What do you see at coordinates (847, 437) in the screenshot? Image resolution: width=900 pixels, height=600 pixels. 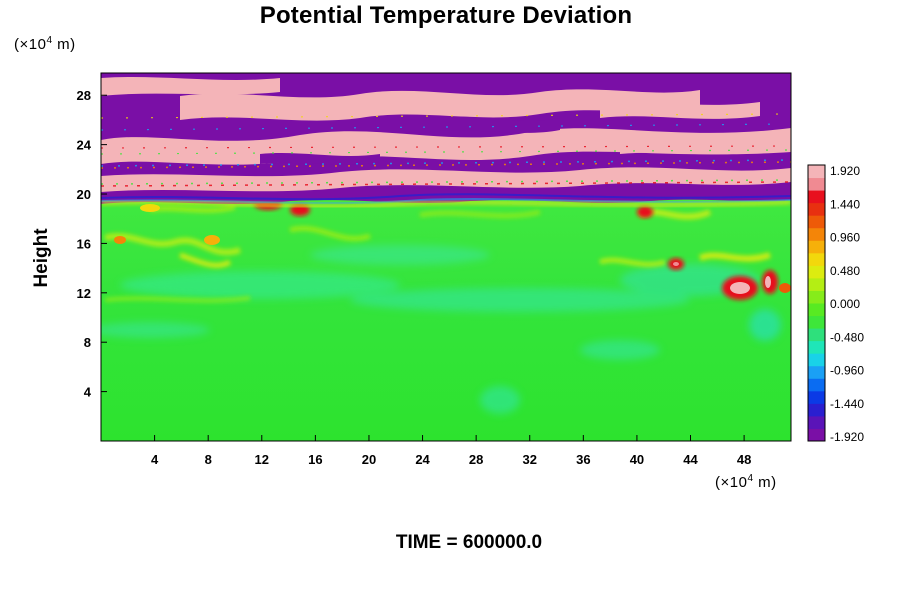 I see `colorbar-label: -1.920` at bounding box center [847, 437].